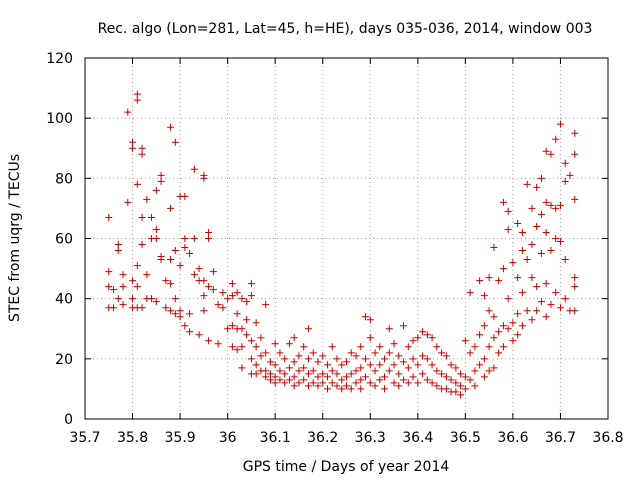 The width and height of the screenshot is (640, 480). I want to click on x-tick-label: 35.9, so click(180, 438).